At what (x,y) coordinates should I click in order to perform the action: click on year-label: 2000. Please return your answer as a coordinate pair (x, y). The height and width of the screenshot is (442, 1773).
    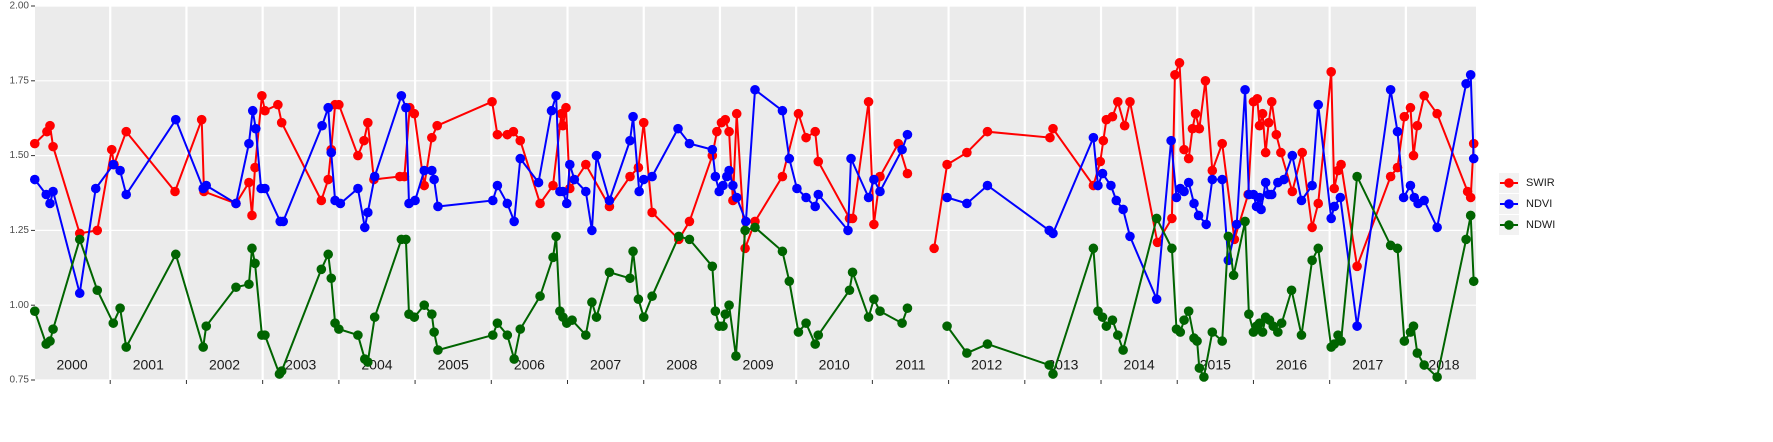
    Looking at the image, I should click on (72, 365).